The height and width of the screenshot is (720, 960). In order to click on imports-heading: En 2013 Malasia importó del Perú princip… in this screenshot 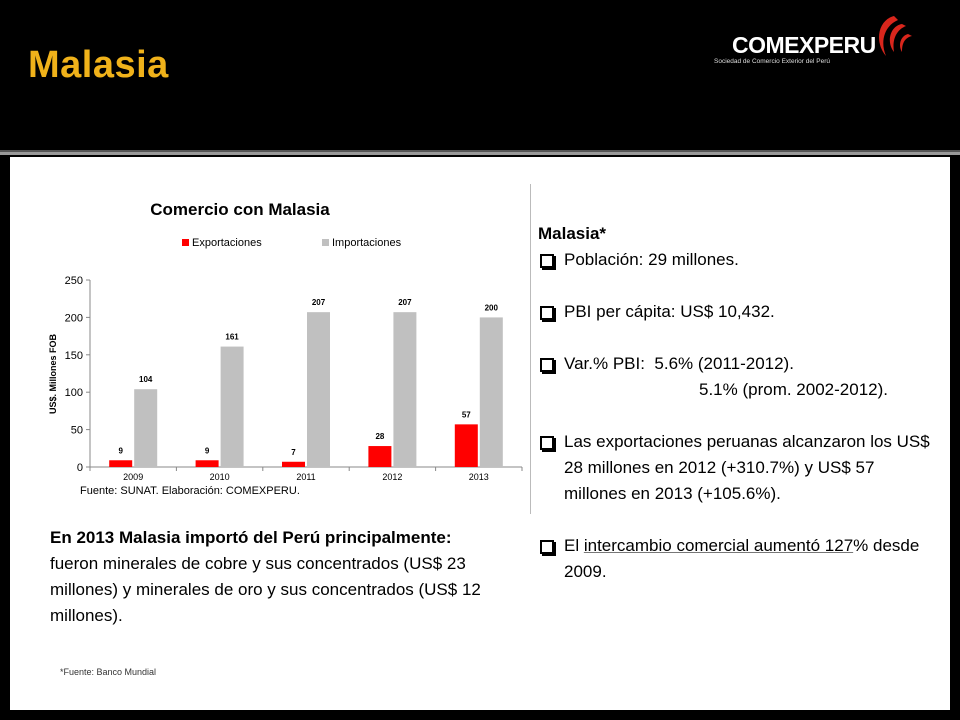, I will do `click(251, 537)`.